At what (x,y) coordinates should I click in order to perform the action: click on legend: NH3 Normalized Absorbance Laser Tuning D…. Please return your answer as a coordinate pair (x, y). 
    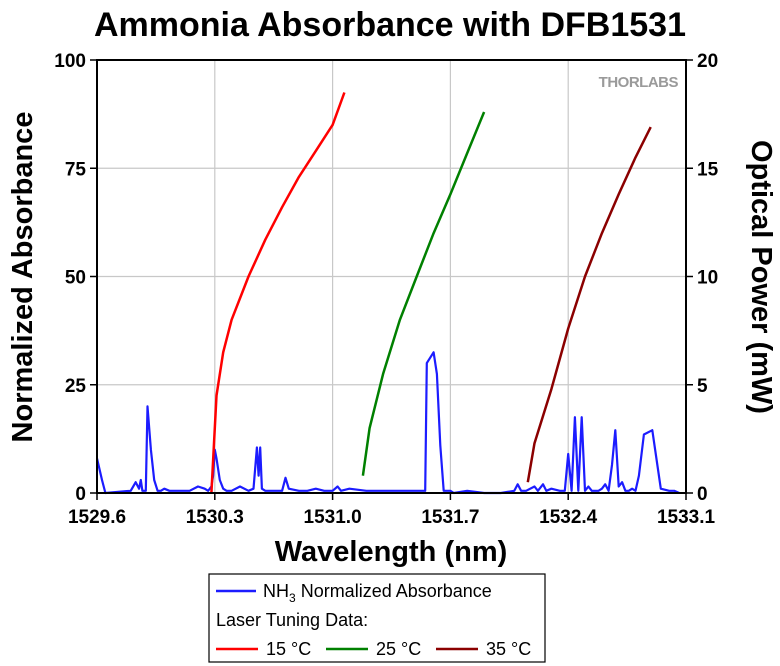
    Looking at the image, I should click on (377, 618).